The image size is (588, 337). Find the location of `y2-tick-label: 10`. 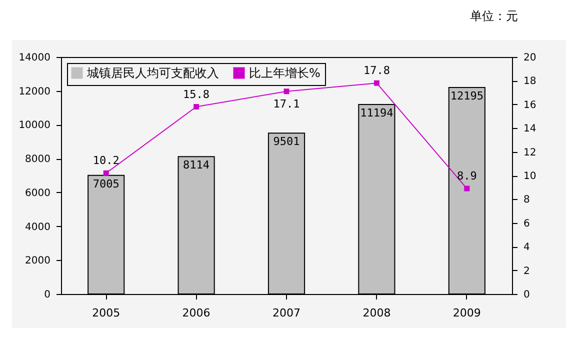

y2-tick-label: 10 is located at coordinates (530, 176).